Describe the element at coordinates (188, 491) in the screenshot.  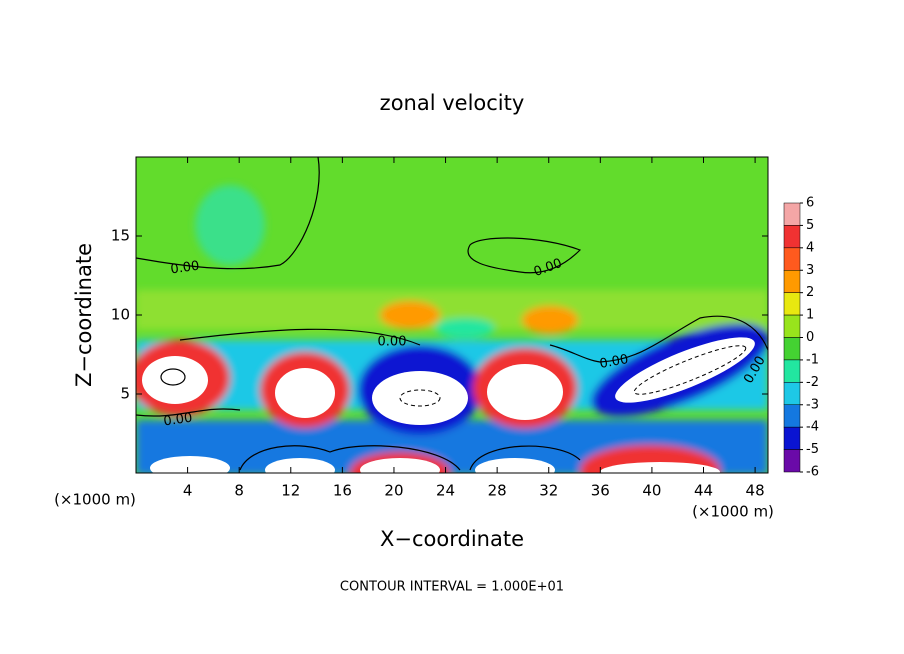
I see `x-tick-label: 4` at that location.